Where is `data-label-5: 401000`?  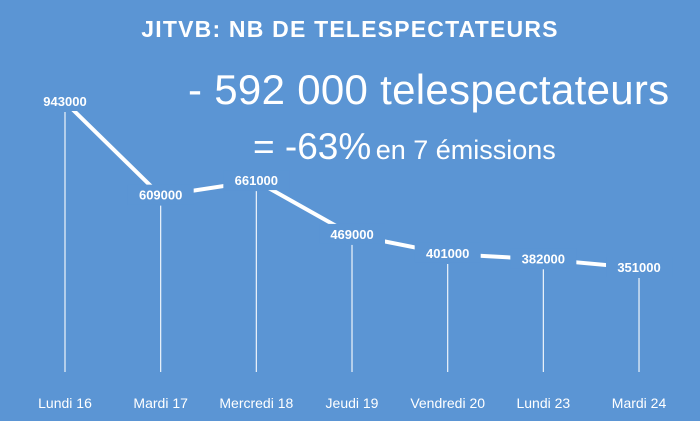 data-label-5: 401000 is located at coordinates (447, 253).